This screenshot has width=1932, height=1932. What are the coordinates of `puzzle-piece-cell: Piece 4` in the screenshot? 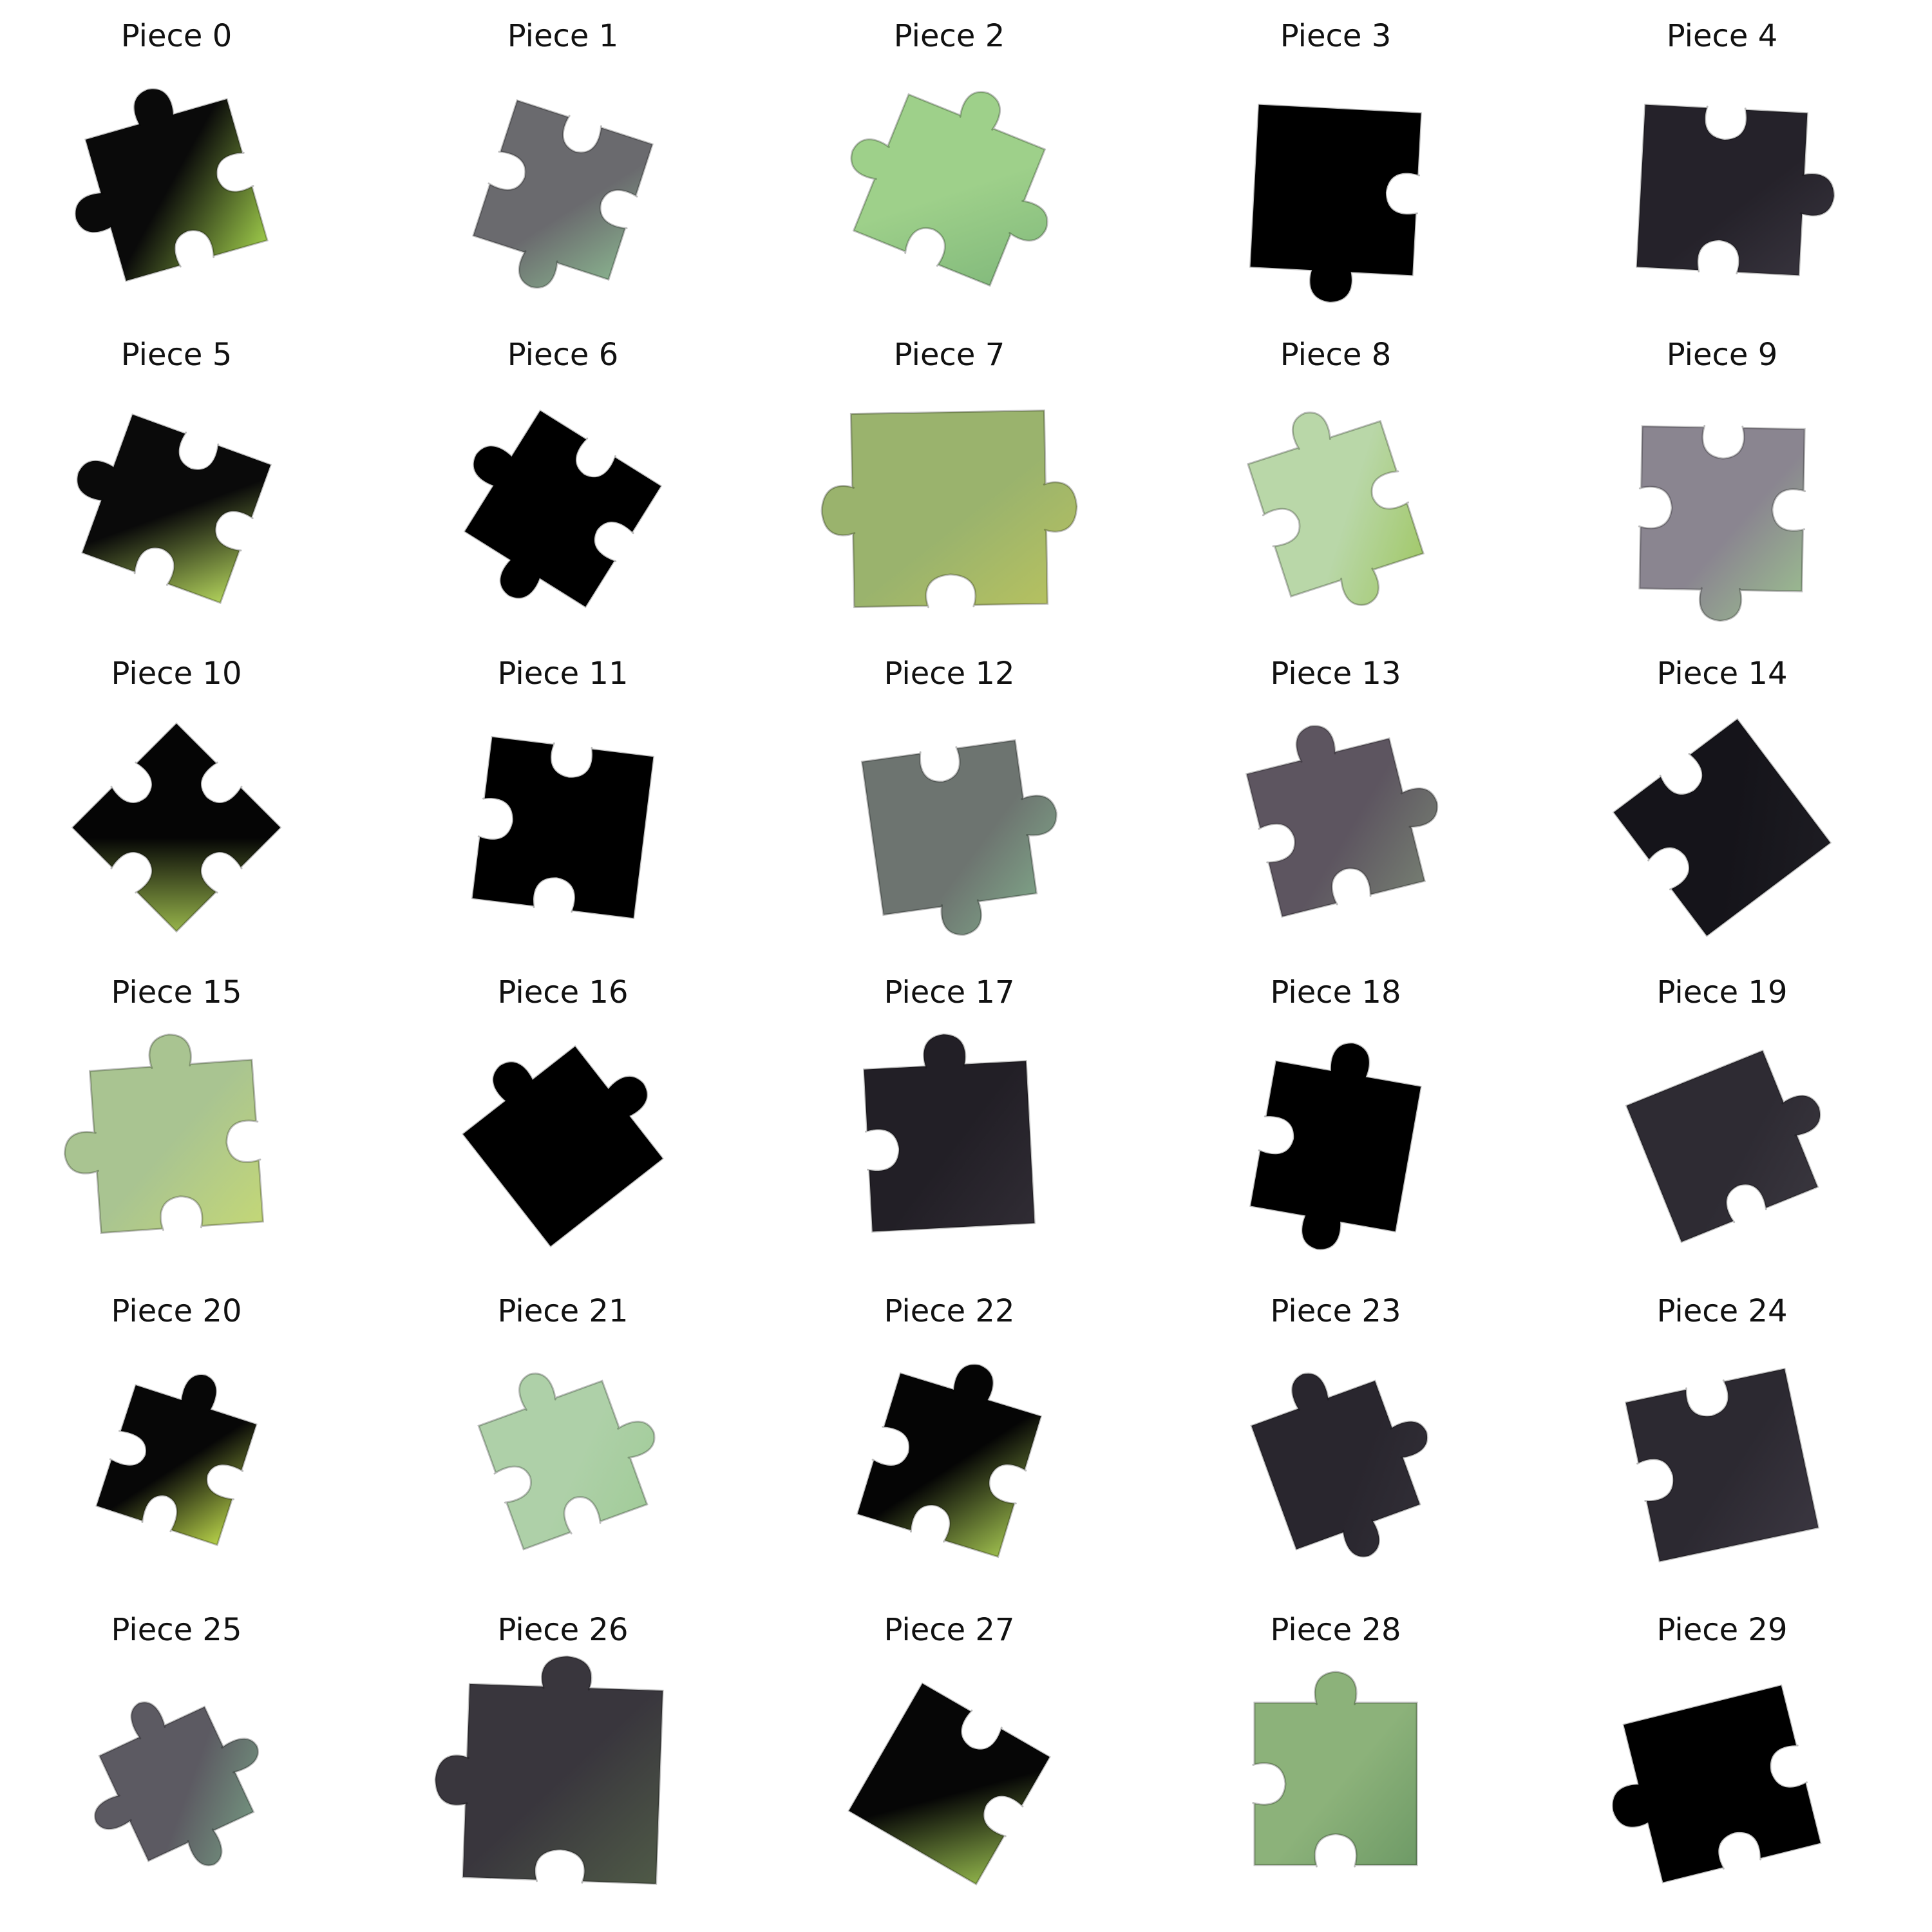 It's located at (1722, 159).